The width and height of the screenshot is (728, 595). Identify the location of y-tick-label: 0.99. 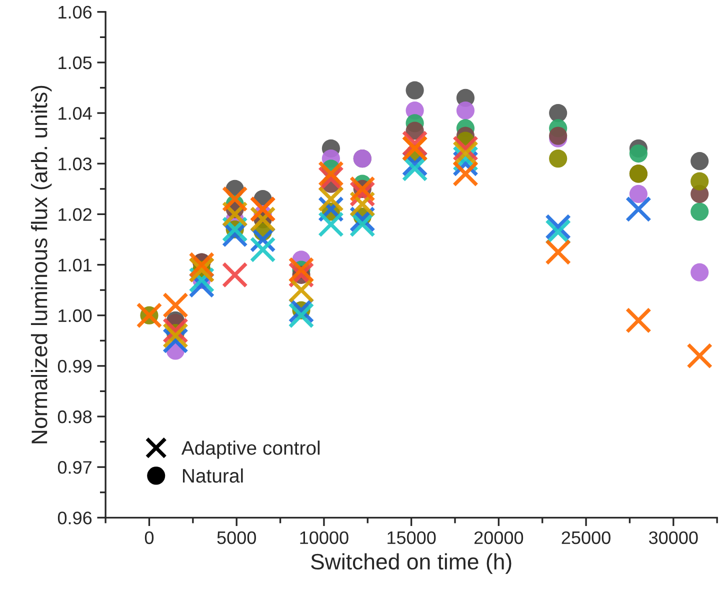
(75, 366).